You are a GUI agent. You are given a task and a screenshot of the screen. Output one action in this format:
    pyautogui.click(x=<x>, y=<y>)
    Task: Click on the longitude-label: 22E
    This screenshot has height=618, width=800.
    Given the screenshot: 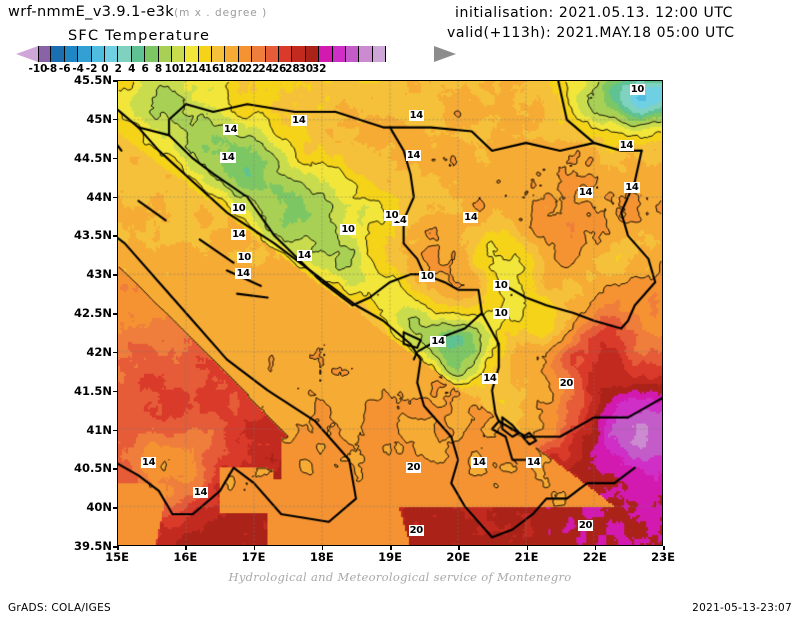 What is the action you would take?
    pyautogui.click(x=594, y=557)
    